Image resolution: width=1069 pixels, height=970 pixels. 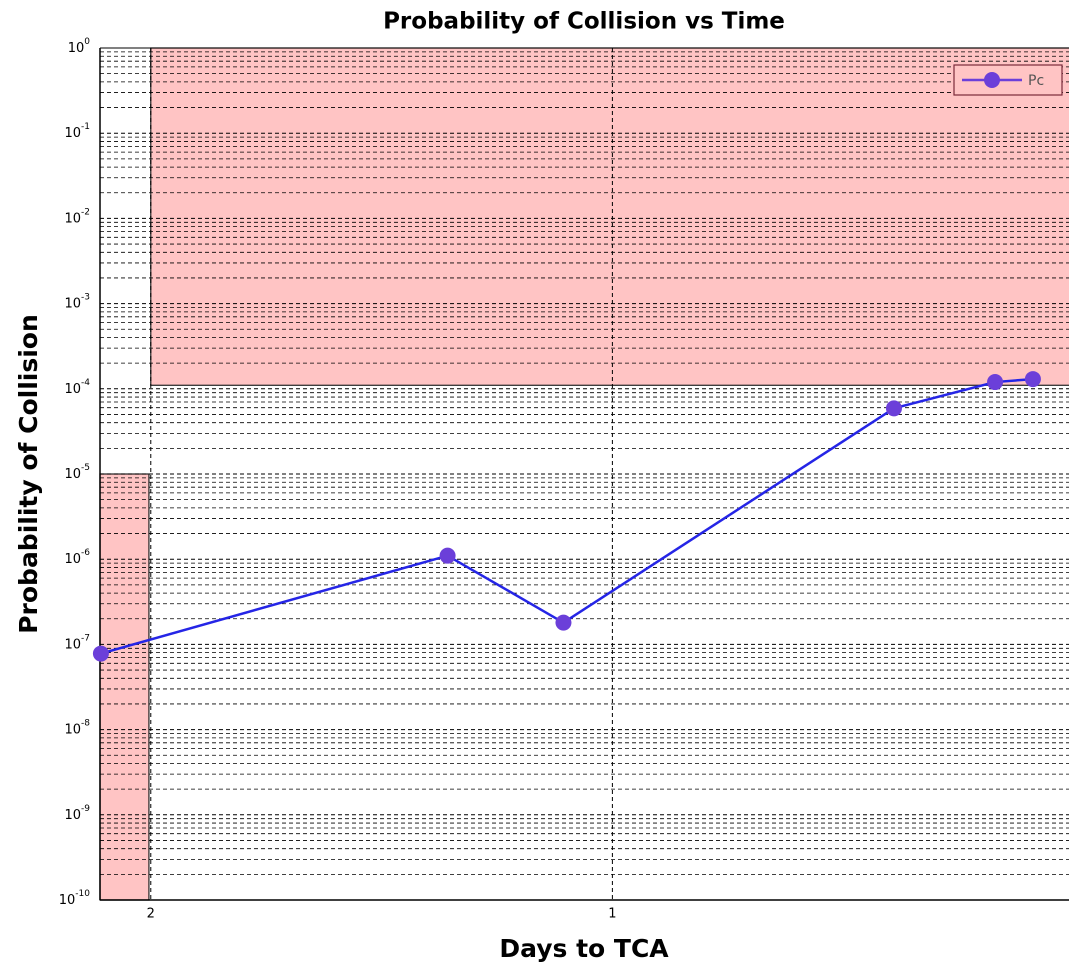 What do you see at coordinates (992, 80) in the screenshot?
I see `legend-marker` at bounding box center [992, 80].